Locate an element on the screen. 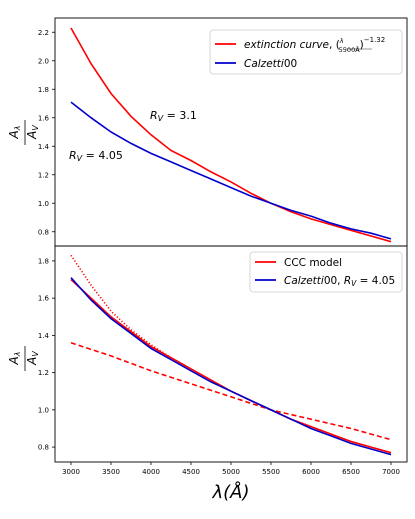 Image resolution: width=415 pixels, height=519 pixels. top-y-tick-label: 1.8 is located at coordinates (43, 90).